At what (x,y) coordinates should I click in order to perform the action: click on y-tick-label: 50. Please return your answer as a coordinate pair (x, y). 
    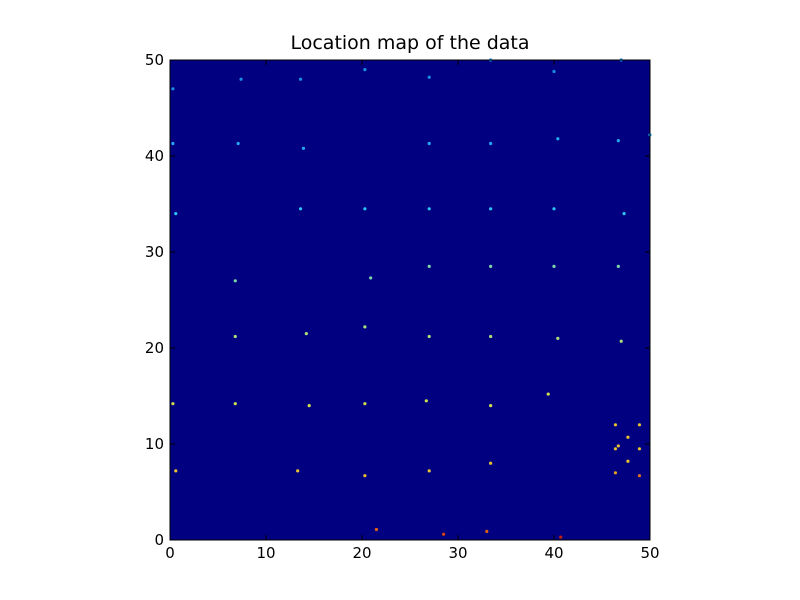
    Looking at the image, I should click on (154, 60).